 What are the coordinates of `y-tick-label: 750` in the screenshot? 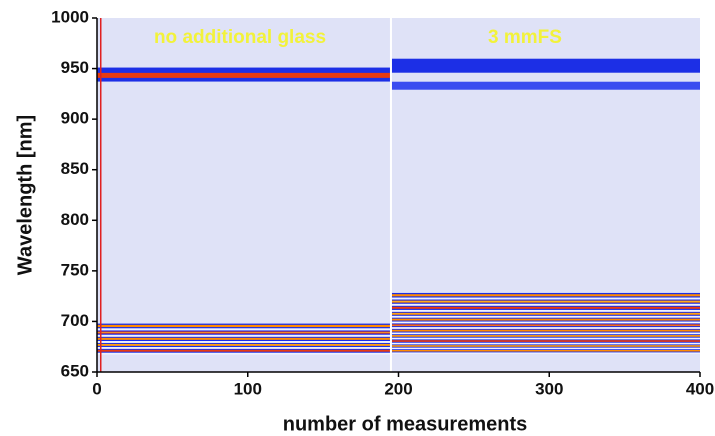 It's located at (75, 269).